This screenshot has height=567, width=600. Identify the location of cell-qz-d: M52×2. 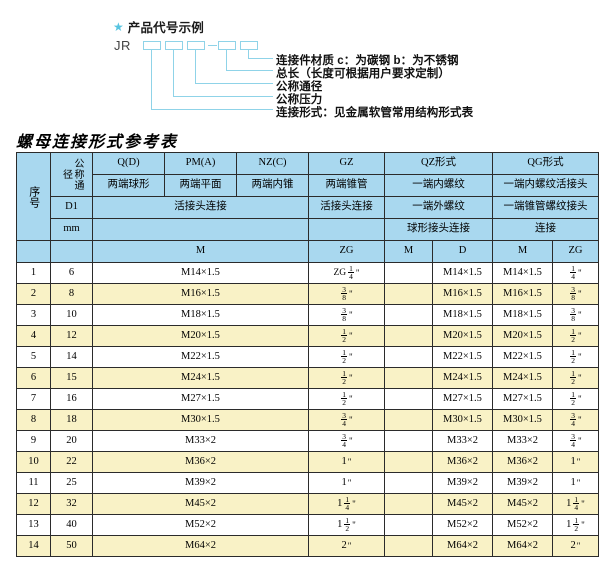
(462, 525).